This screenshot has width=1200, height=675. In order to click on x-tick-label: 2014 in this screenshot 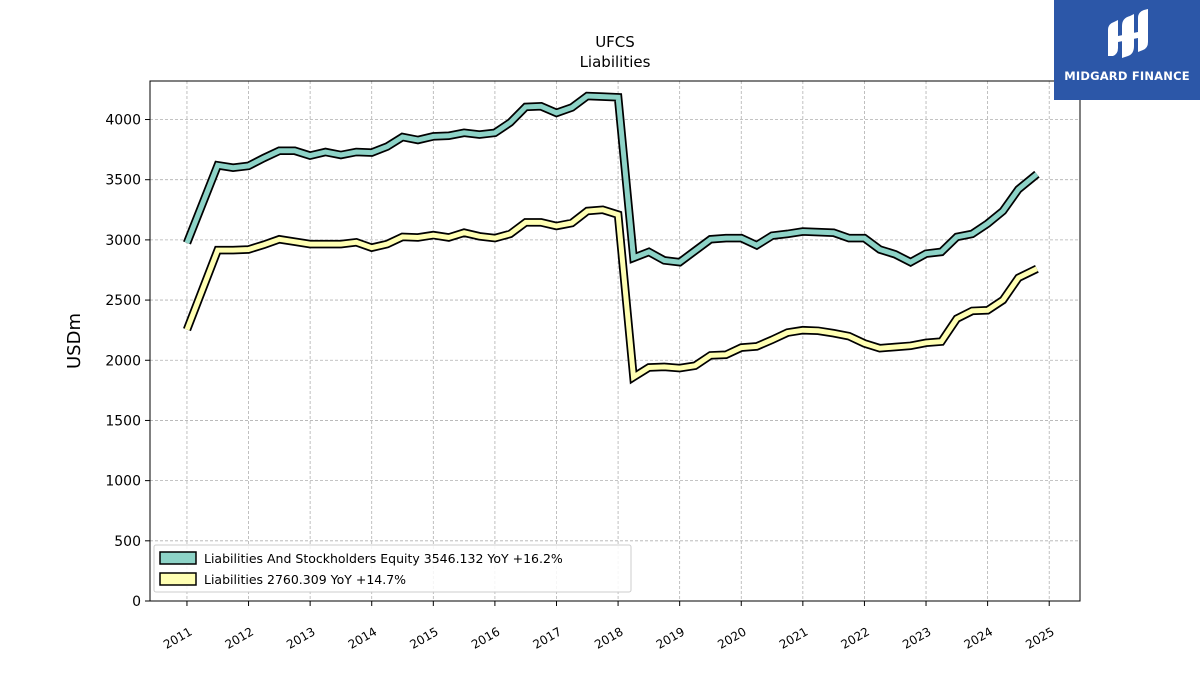, I will do `click(362, 637)`.